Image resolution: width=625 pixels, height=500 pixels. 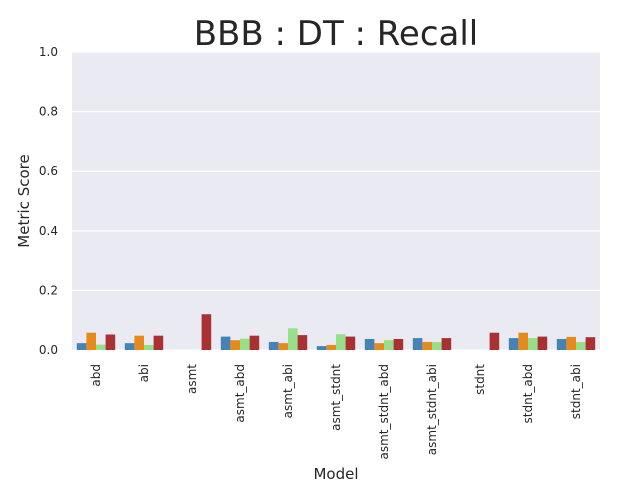 I want to click on x-tick-label: asmt_abi, so click(x=288, y=391).